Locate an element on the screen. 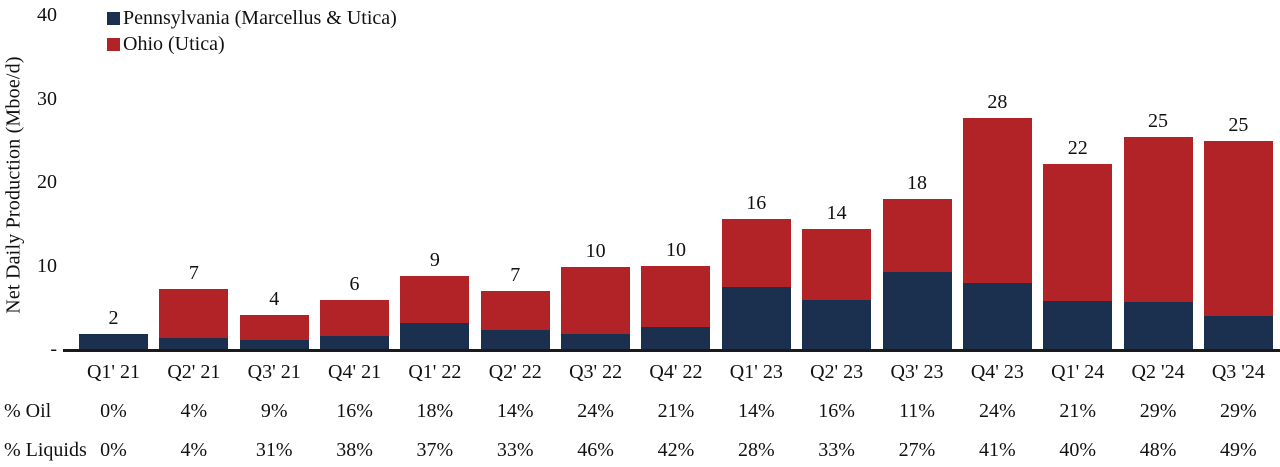 The height and width of the screenshot is (467, 1280). pct-liquids-value: 38% is located at coordinates (354, 450).